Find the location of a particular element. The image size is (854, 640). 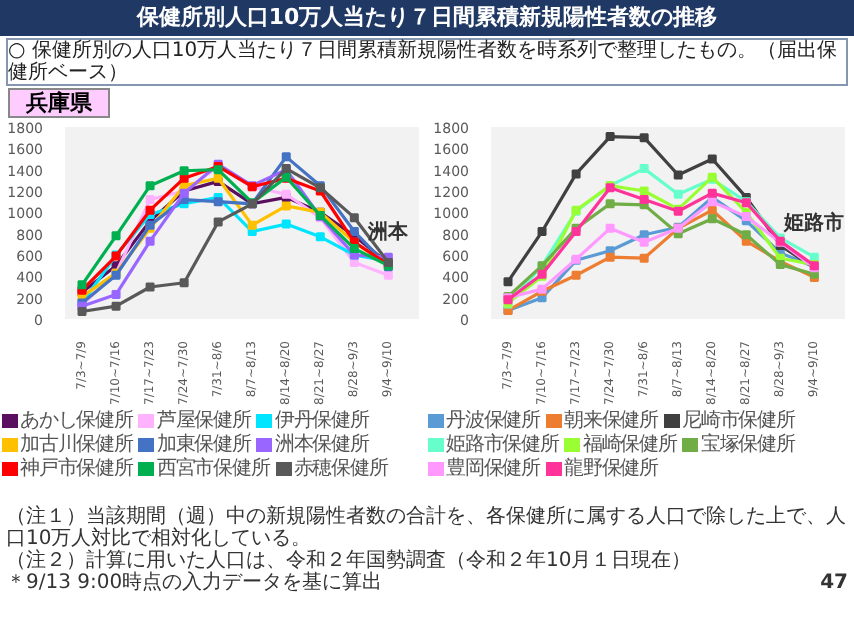

text: 兵庫県 is located at coordinates (59, 103).